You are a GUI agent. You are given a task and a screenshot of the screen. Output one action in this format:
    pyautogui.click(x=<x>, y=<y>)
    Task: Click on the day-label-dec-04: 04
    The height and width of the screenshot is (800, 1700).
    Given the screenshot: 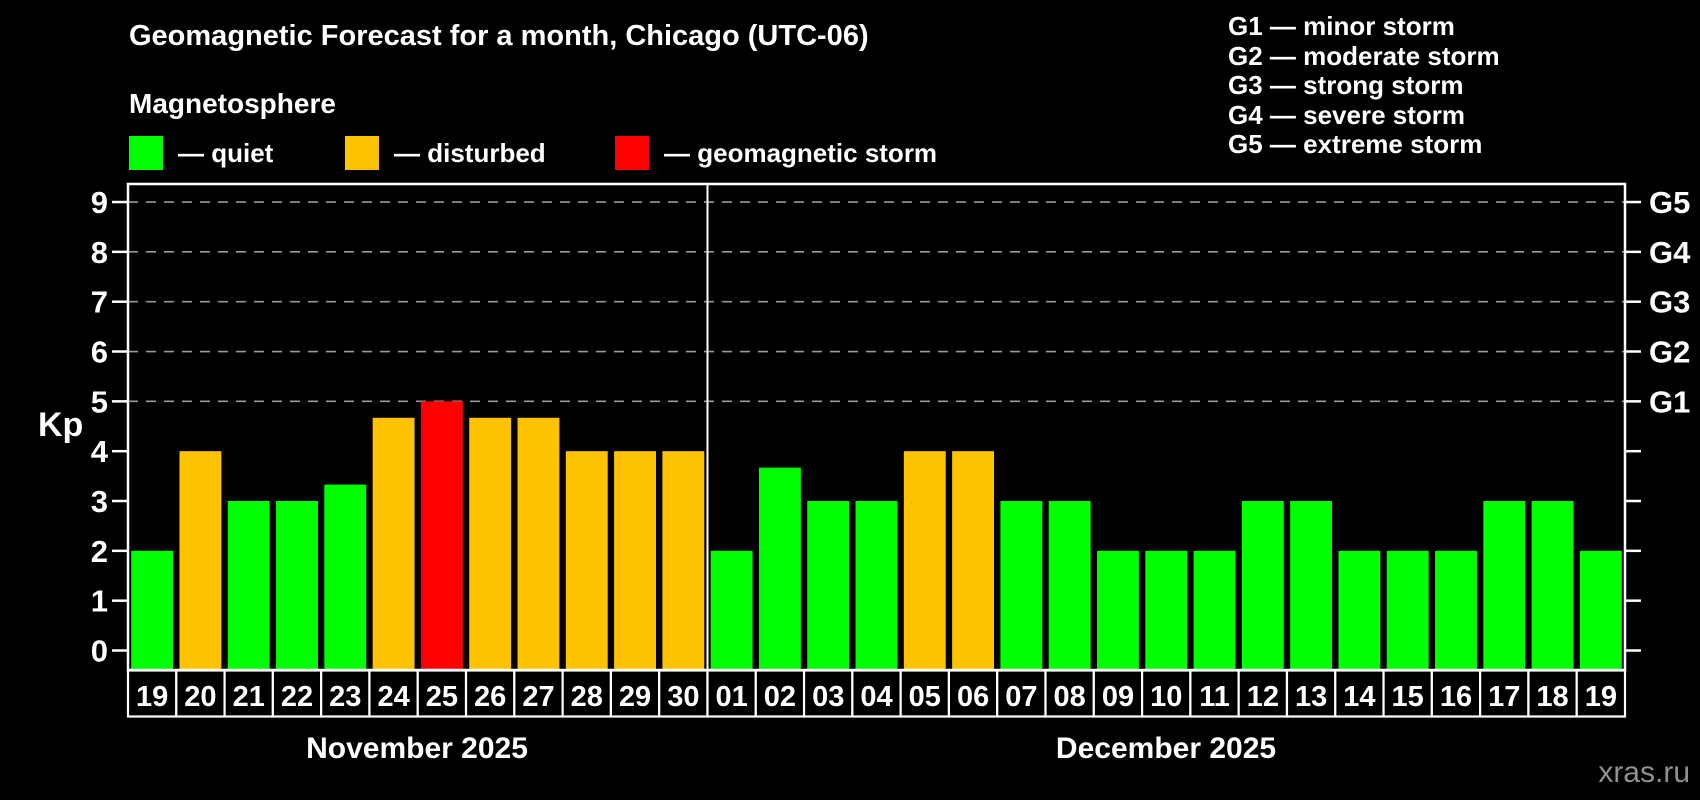 What is the action you would take?
    pyautogui.click(x=876, y=697)
    